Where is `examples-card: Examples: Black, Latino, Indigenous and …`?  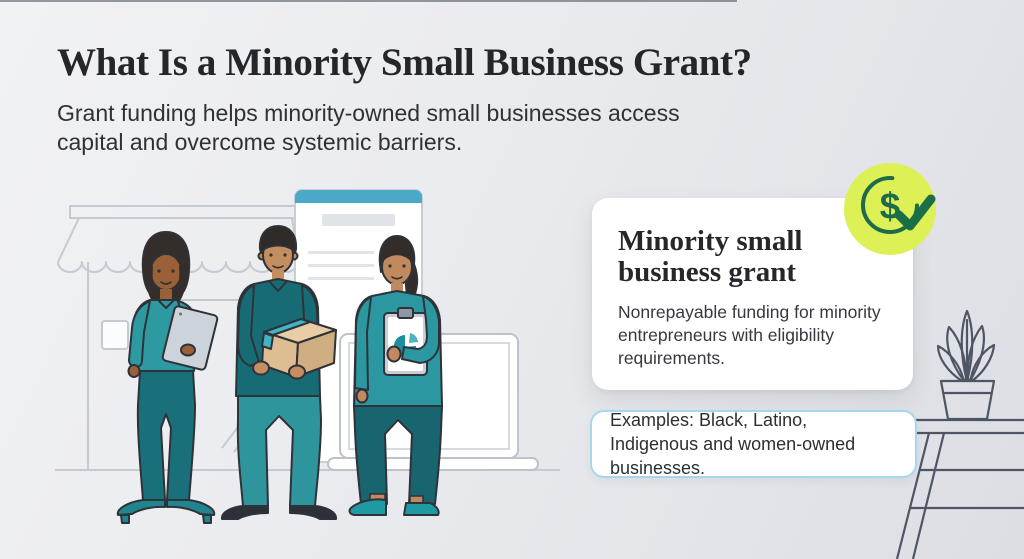
examples-card: Examples: Black, Latino, Indigenous and … is located at coordinates (753, 444).